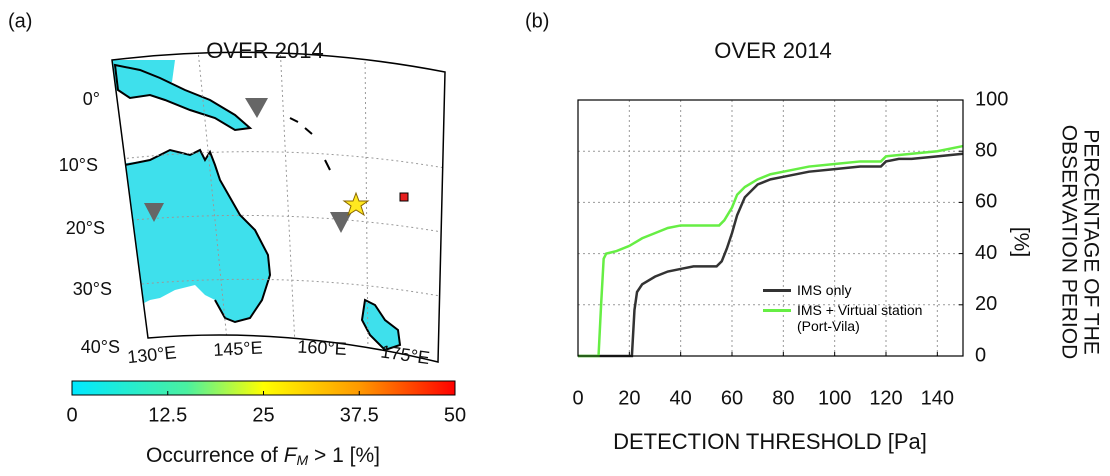  Describe the element at coordinates (20, 21) in the screenshot. I see `panel-label: (a)` at that location.